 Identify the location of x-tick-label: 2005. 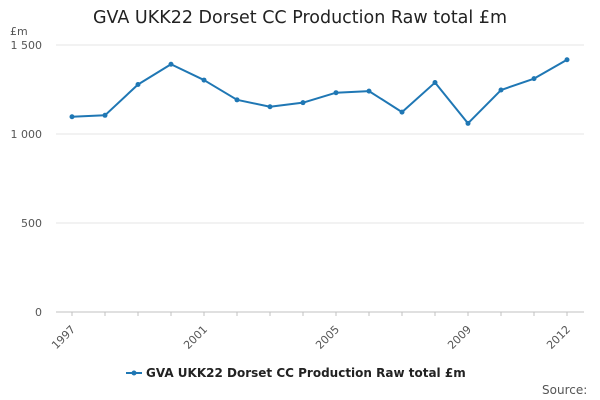
(327, 337).